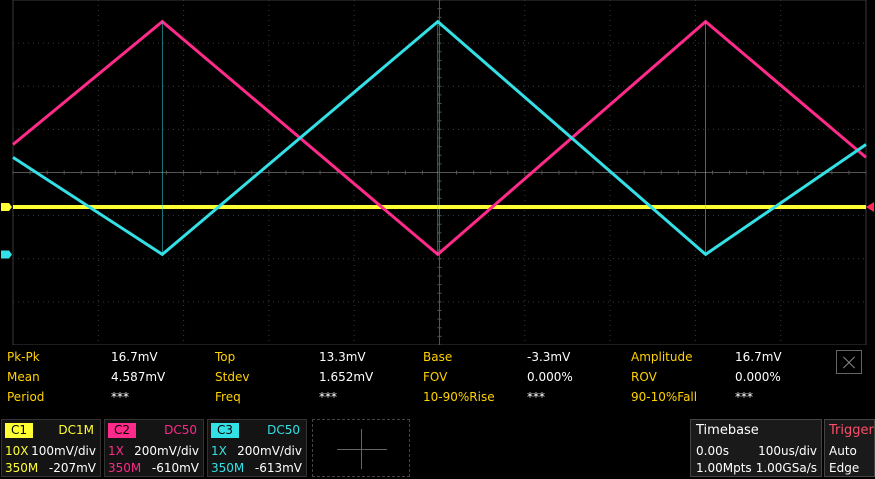 The width and height of the screenshot is (875, 479). I want to click on trigger-type: Edge, so click(844, 468).